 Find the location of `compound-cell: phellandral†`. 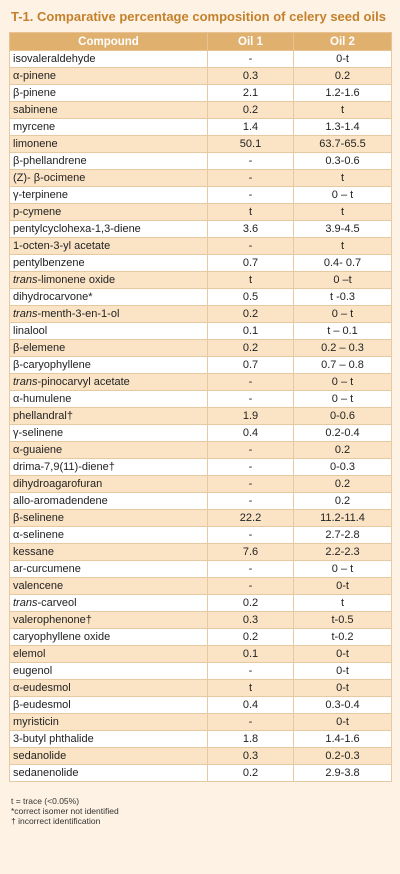

compound-cell: phellandral† is located at coordinates (108, 416).